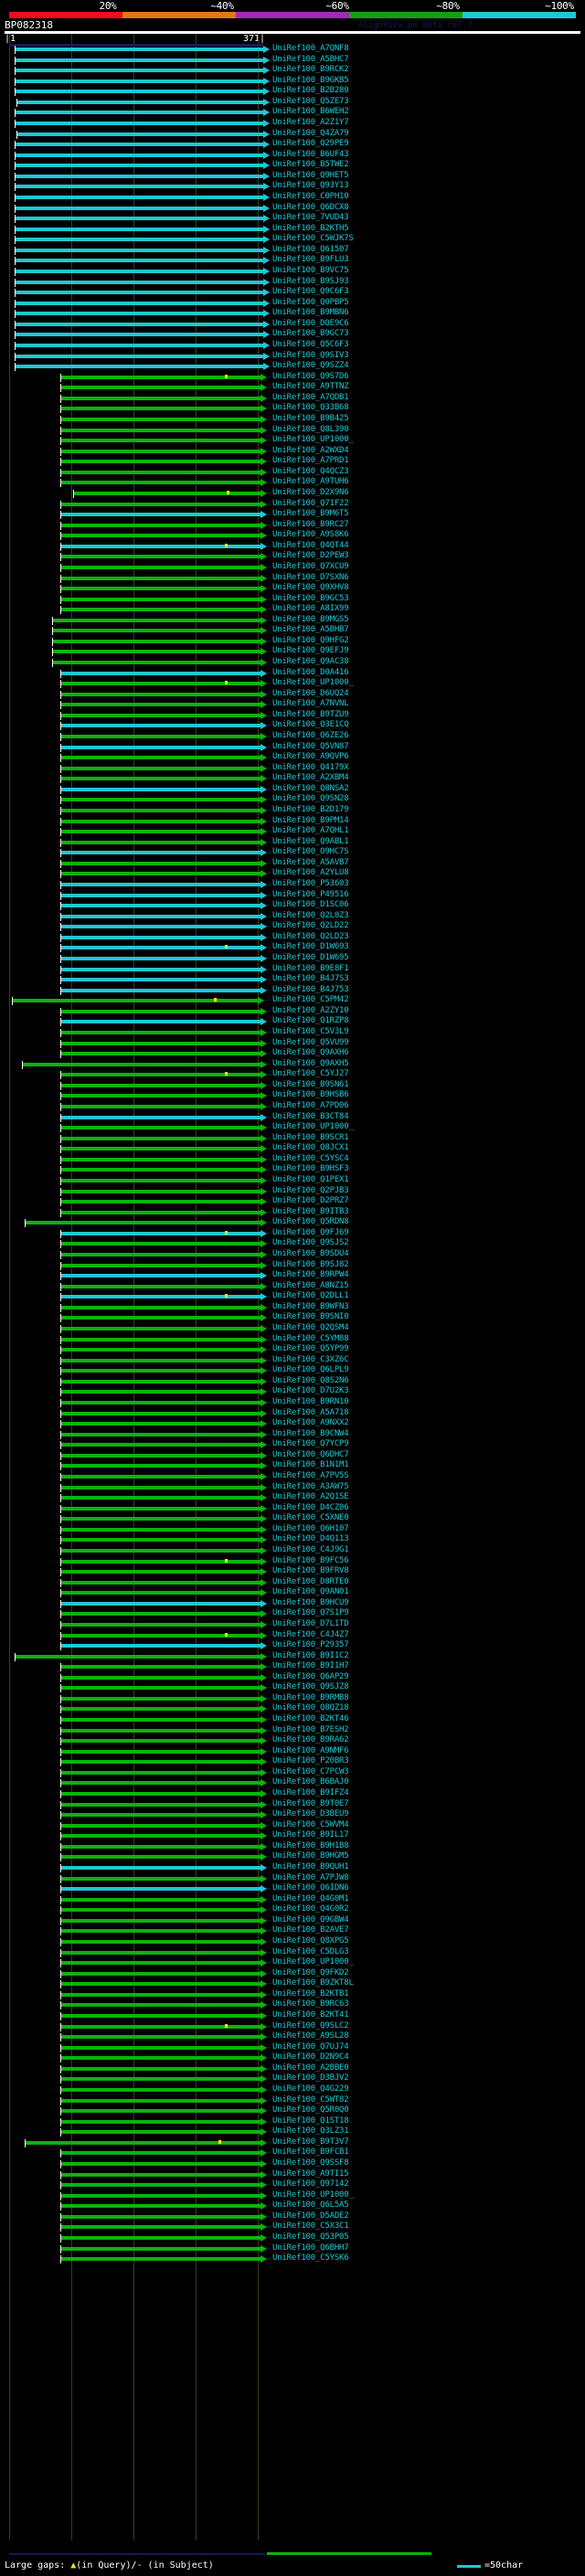 The width and height of the screenshot is (585, 2576). Describe the element at coordinates (293, 1740) in the screenshot. I see `hit-row: UniRef100_B9RA62` at that location.